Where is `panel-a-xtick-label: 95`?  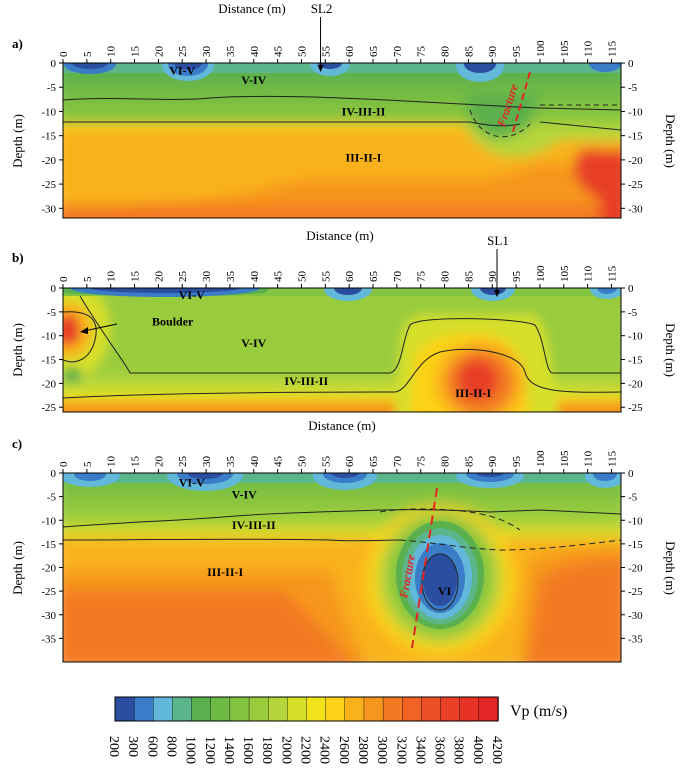
panel-a-xtick-label: 95 is located at coordinates (517, 52).